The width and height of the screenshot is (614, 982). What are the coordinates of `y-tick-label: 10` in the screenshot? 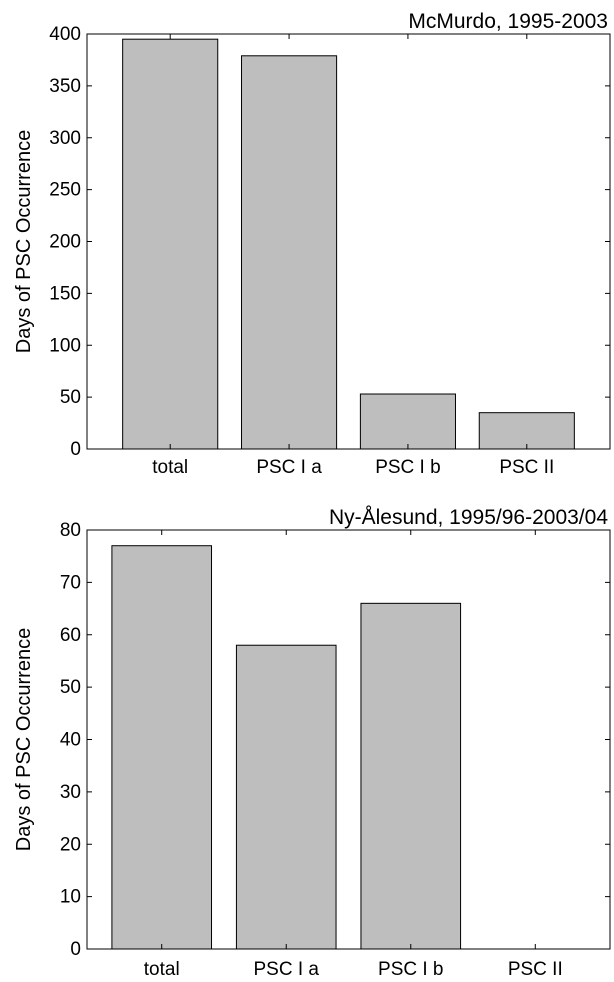 It's located at (70, 897).